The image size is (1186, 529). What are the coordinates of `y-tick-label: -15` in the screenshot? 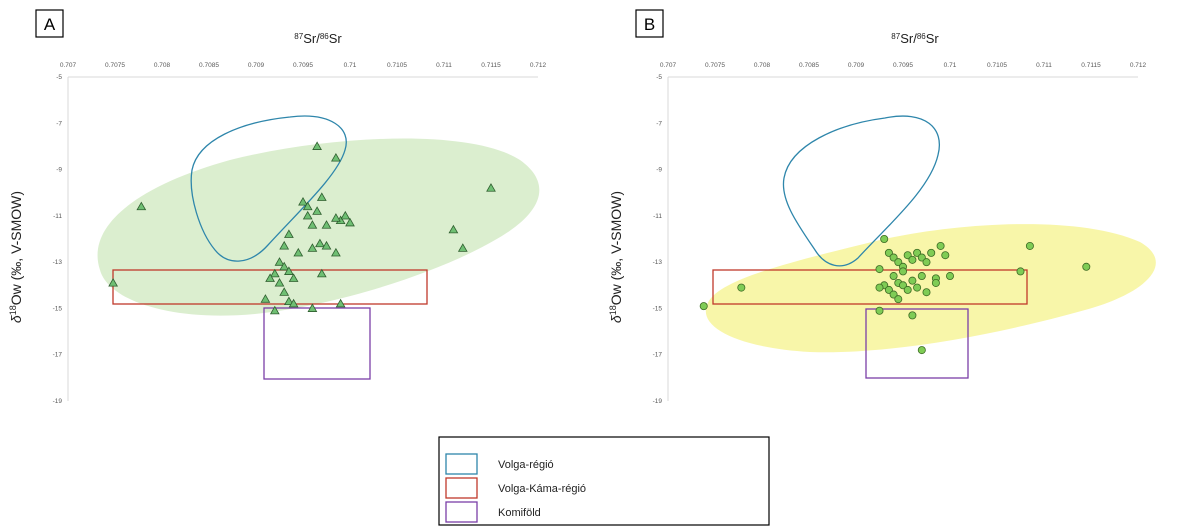 It's located at (658, 308).